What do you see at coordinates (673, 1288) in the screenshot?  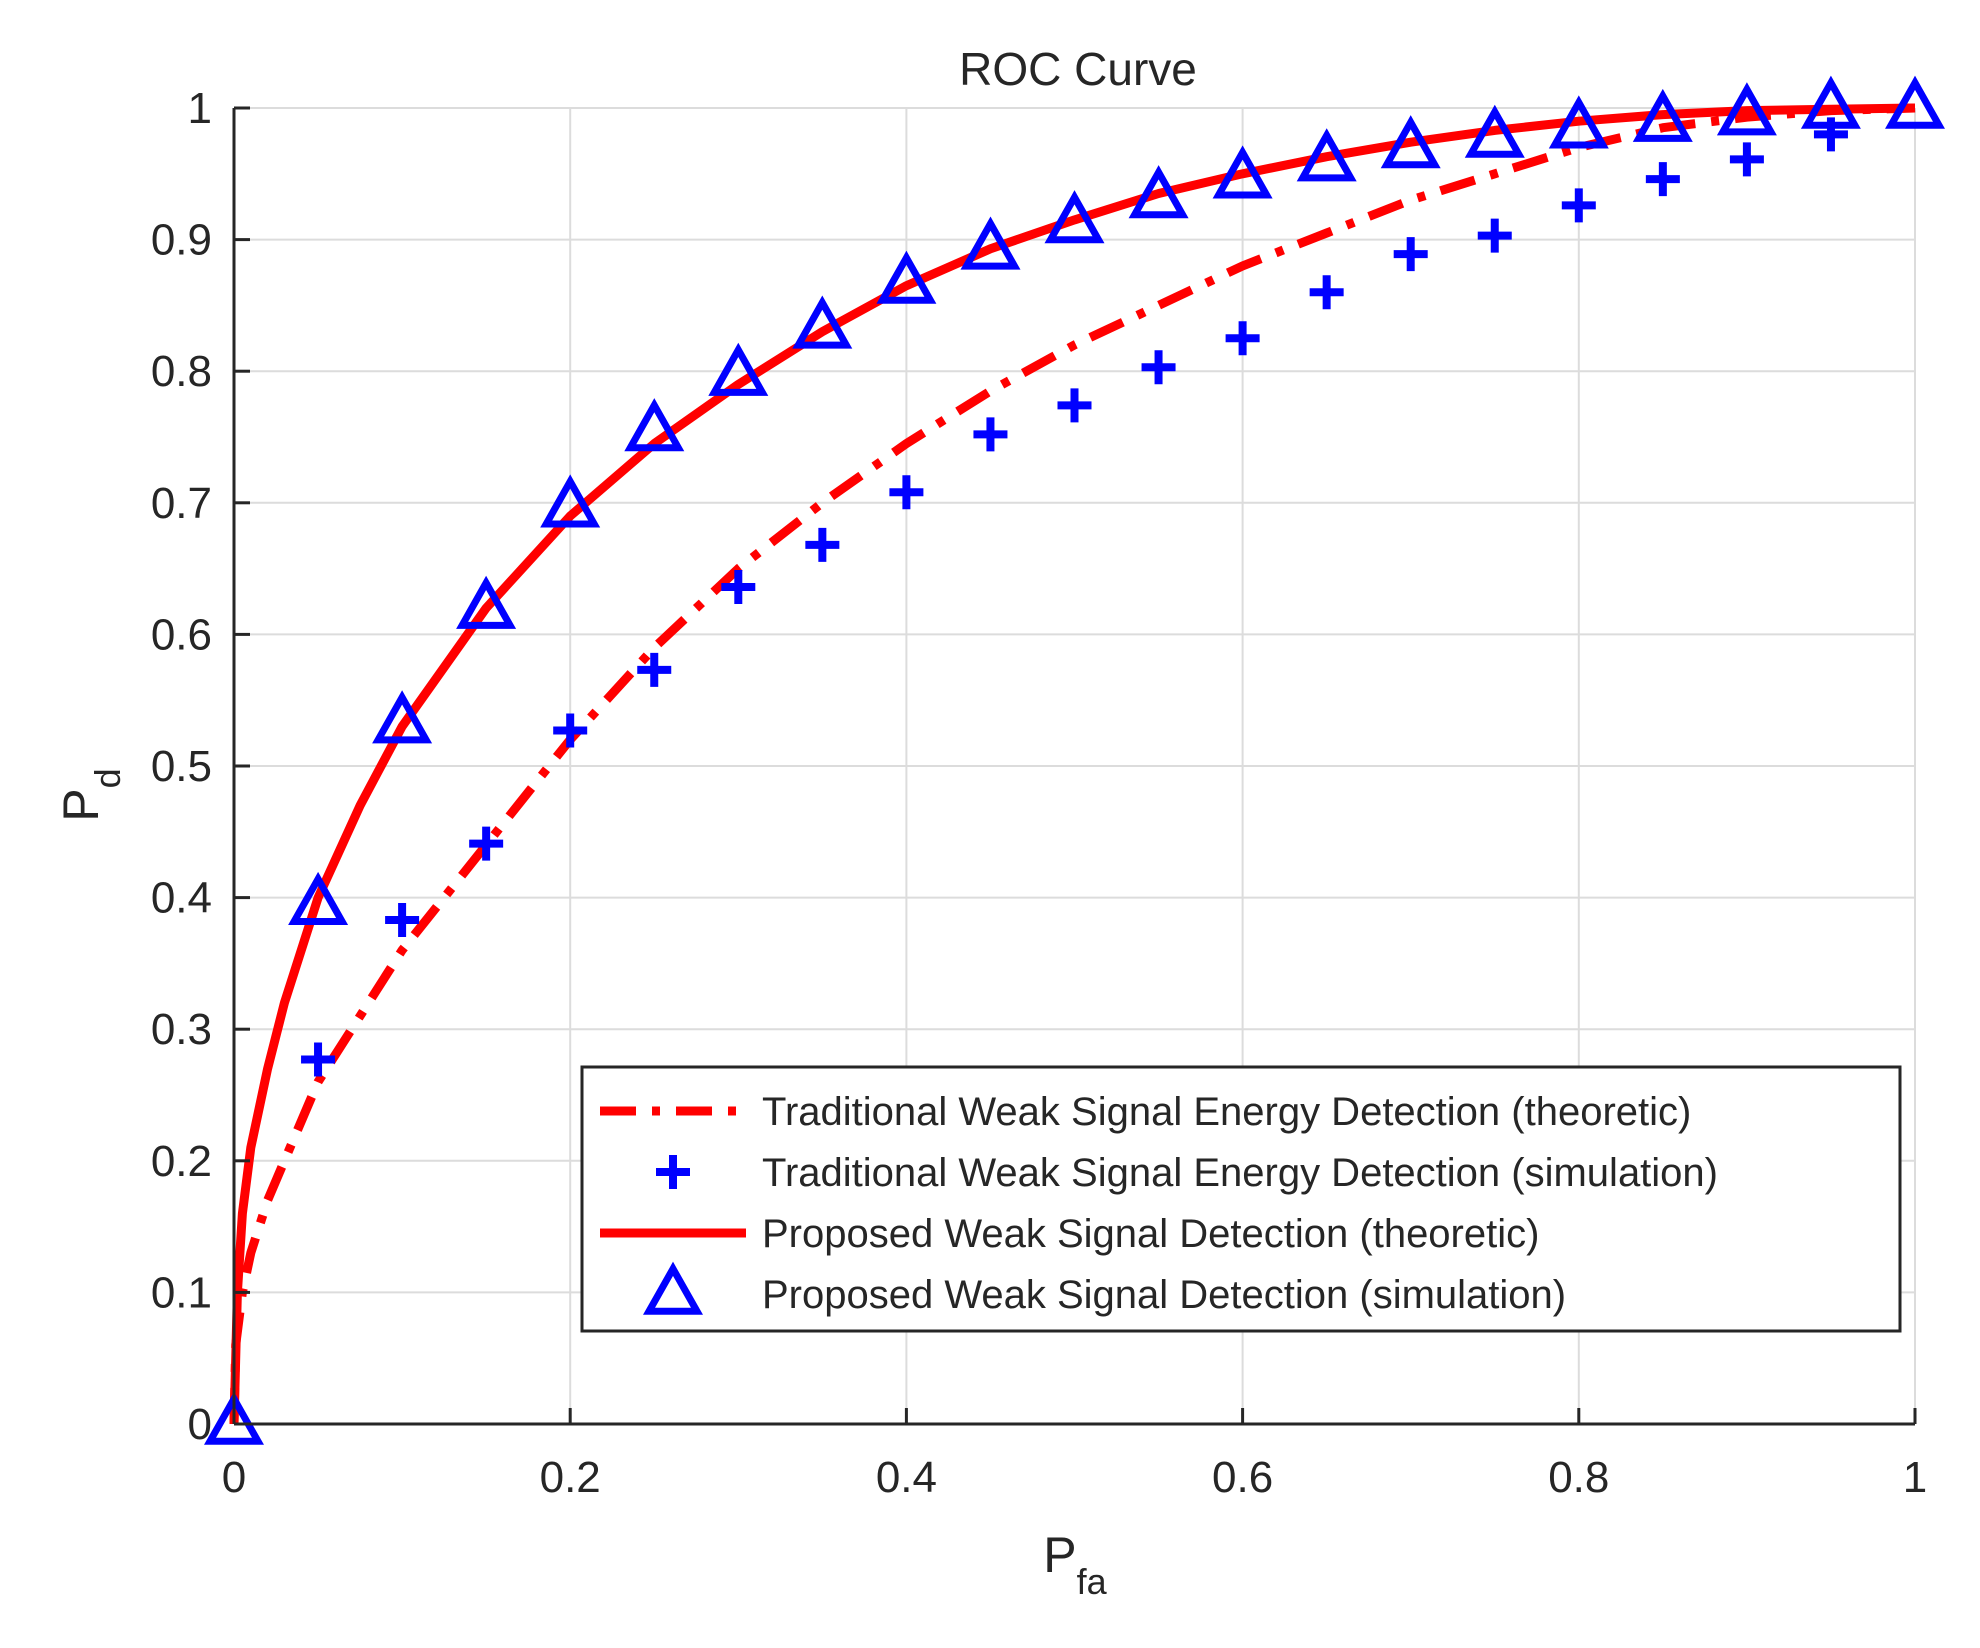 I see `legend-proposed-simulation-swatch` at bounding box center [673, 1288].